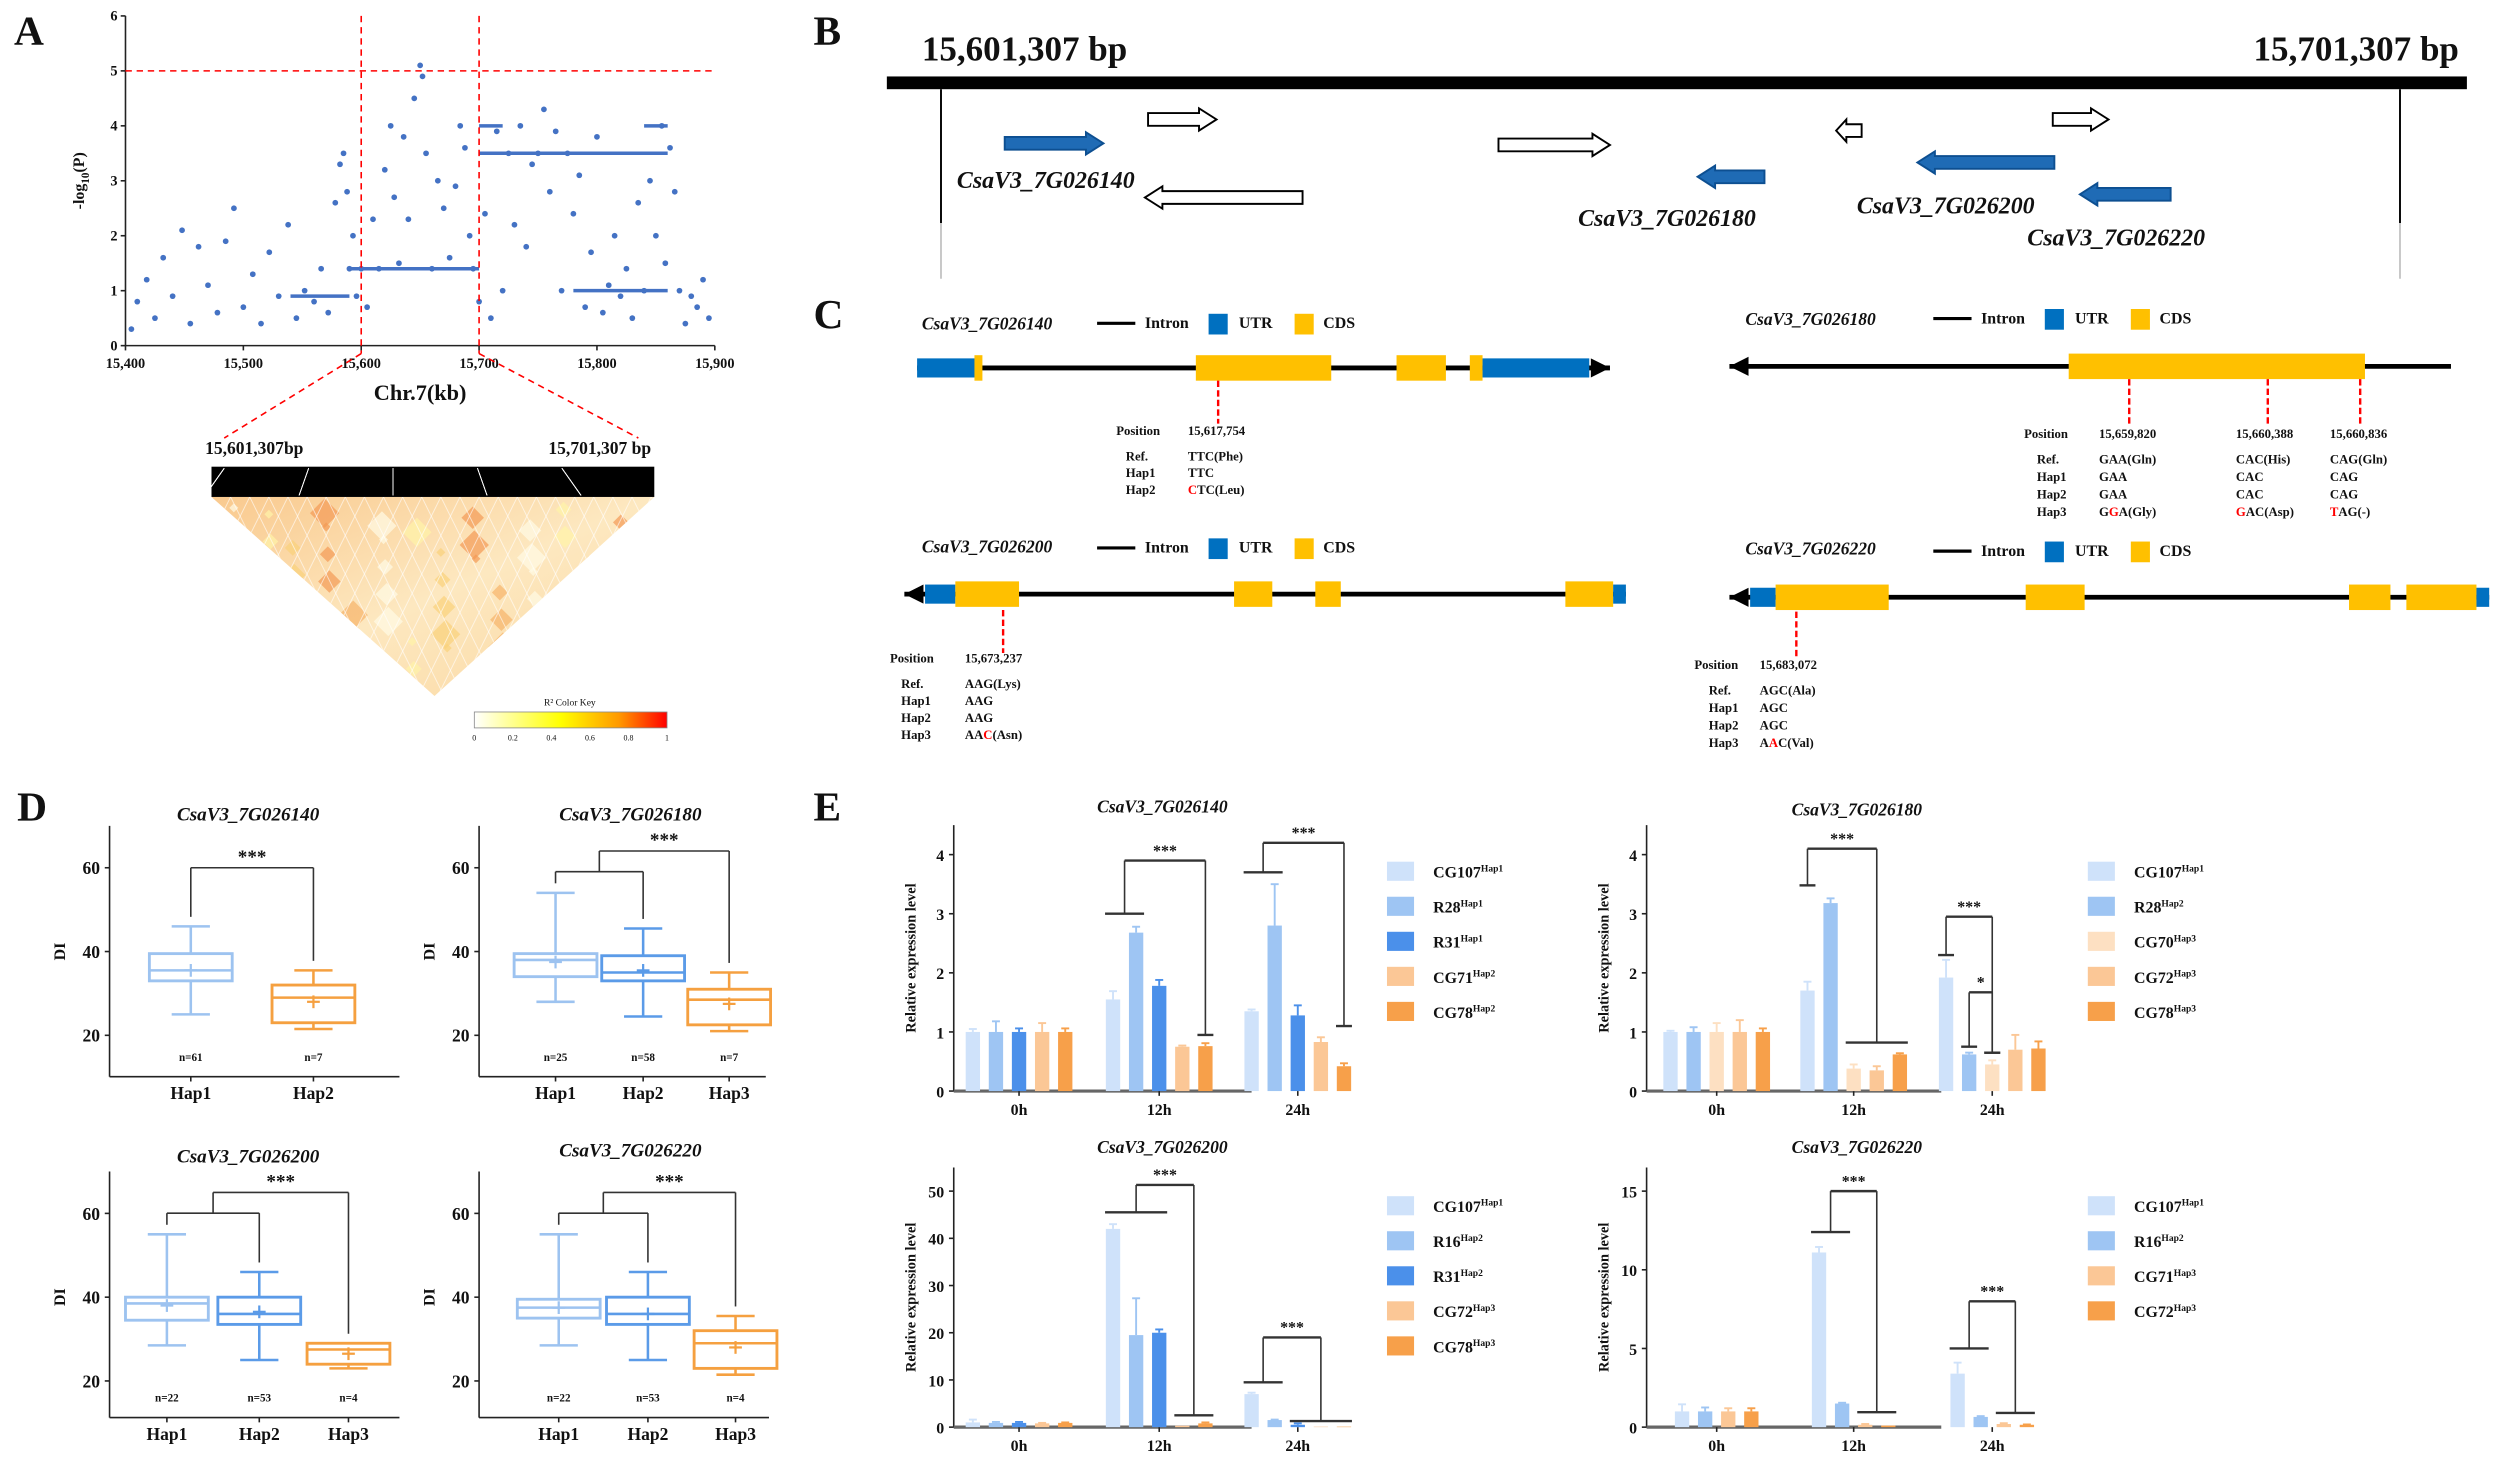  I want to click on codon-base: G, so click(2104, 512).